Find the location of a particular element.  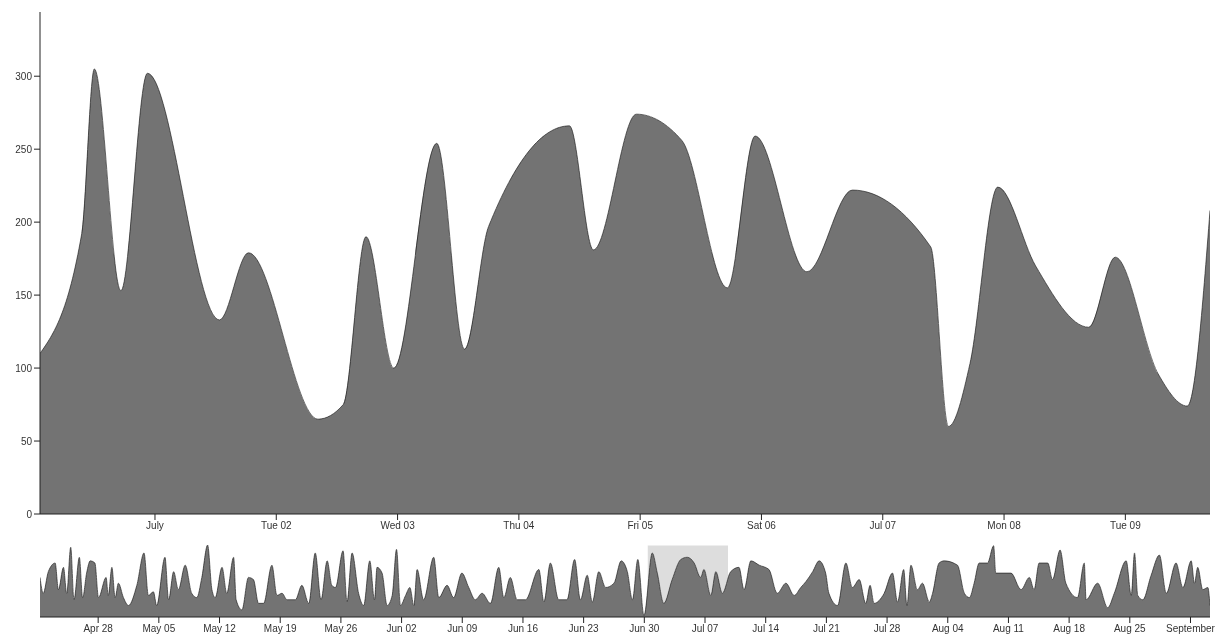

y-tick-label: 200 is located at coordinates (24, 222).